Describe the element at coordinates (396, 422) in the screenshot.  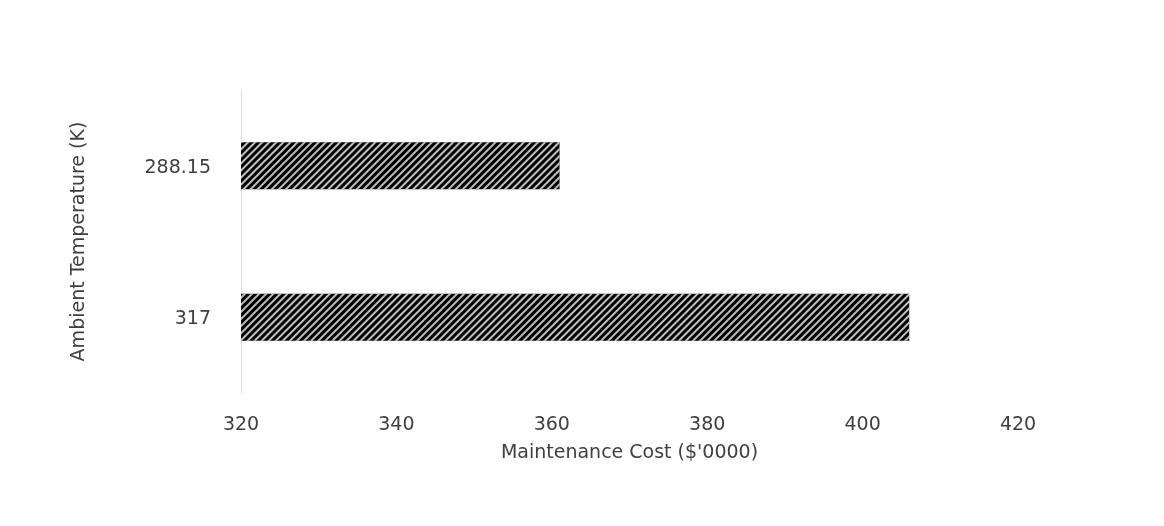
I see `x-tick-label: 340` at that location.